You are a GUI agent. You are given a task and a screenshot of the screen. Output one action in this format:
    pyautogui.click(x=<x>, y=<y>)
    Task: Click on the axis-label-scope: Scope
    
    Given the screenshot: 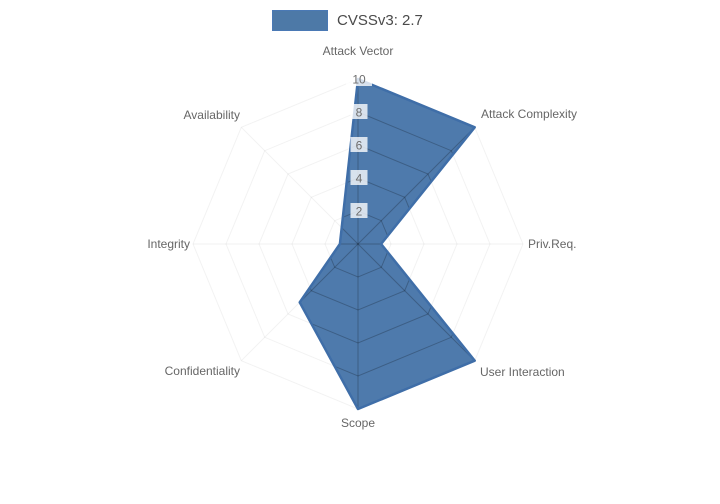 What is the action you would take?
    pyautogui.click(x=358, y=423)
    